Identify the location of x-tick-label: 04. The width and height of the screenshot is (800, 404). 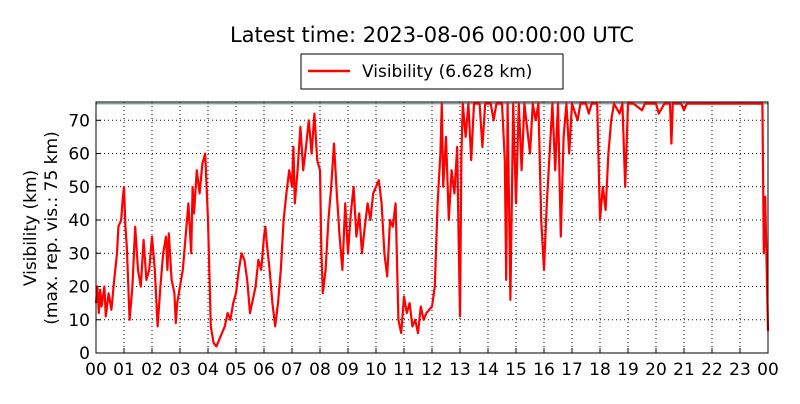
(208, 370).